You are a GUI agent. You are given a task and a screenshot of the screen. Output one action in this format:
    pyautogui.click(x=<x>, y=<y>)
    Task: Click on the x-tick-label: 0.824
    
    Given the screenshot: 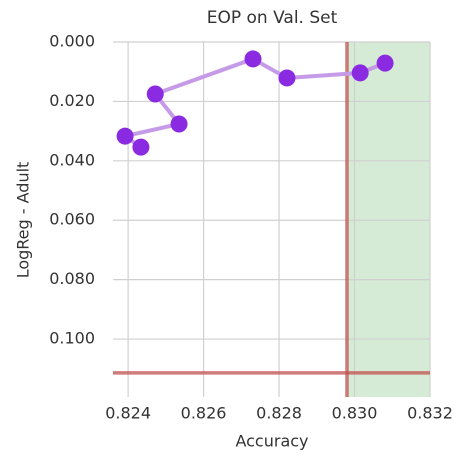 What is the action you would take?
    pyautogui.click(x=128, y=413)
    